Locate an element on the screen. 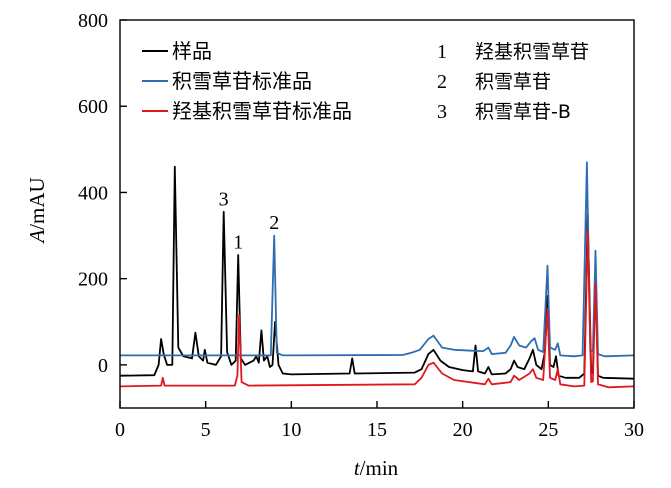 The width and height of the screenshot is (671, 488). x-tick-label: 20 is located at coordinates (463, 430).